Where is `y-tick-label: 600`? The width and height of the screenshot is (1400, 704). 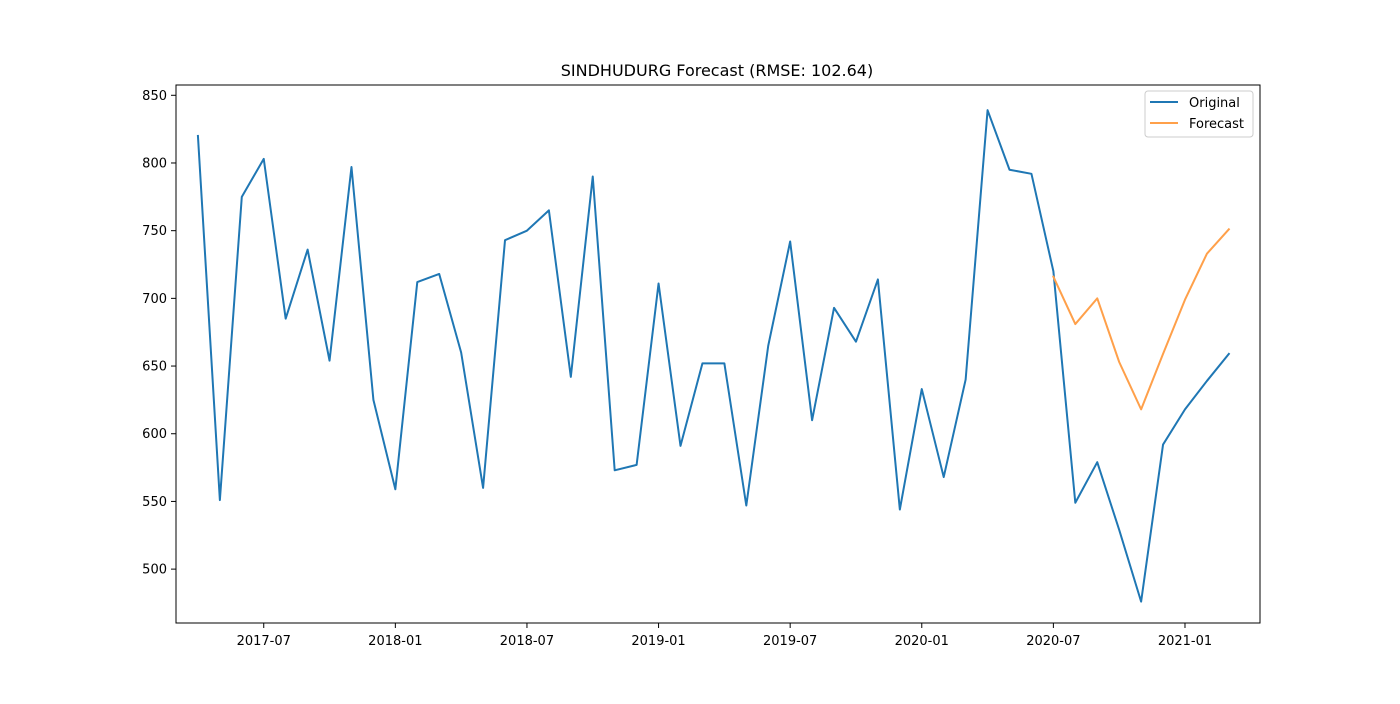 y-tick-label: 600 is located at coordinates (154, 434).